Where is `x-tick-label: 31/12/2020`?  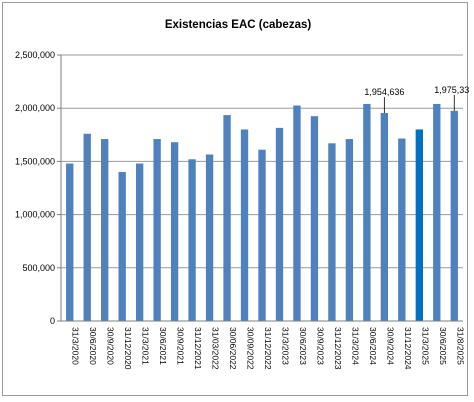 x-tick-label: 31/12/2020 is located at coordinates (128, 348).